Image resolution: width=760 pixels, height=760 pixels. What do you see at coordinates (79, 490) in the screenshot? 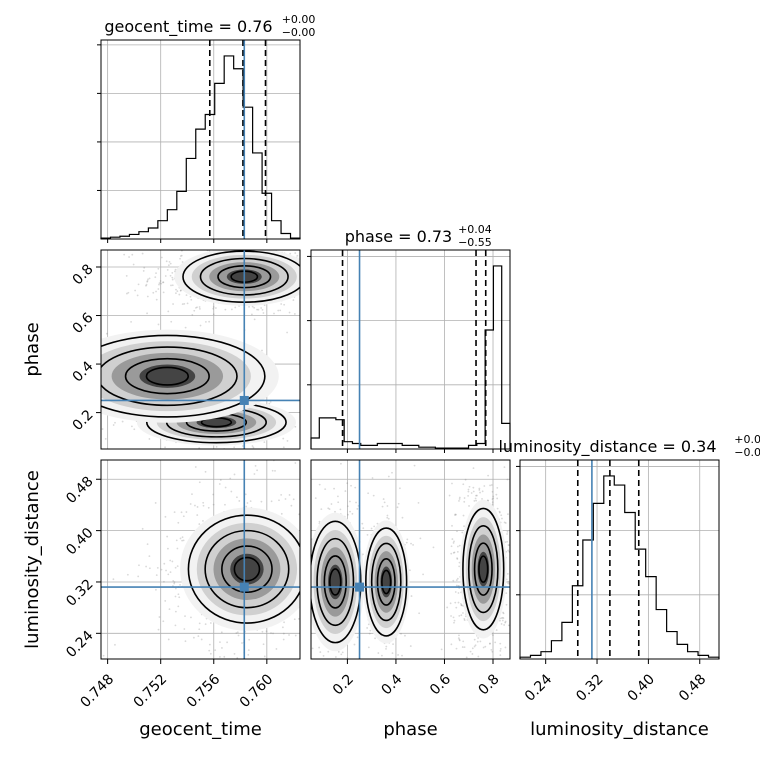
I see `y-tick-label-luminosity_distance: 0.48` at bounding box center [79, 490].